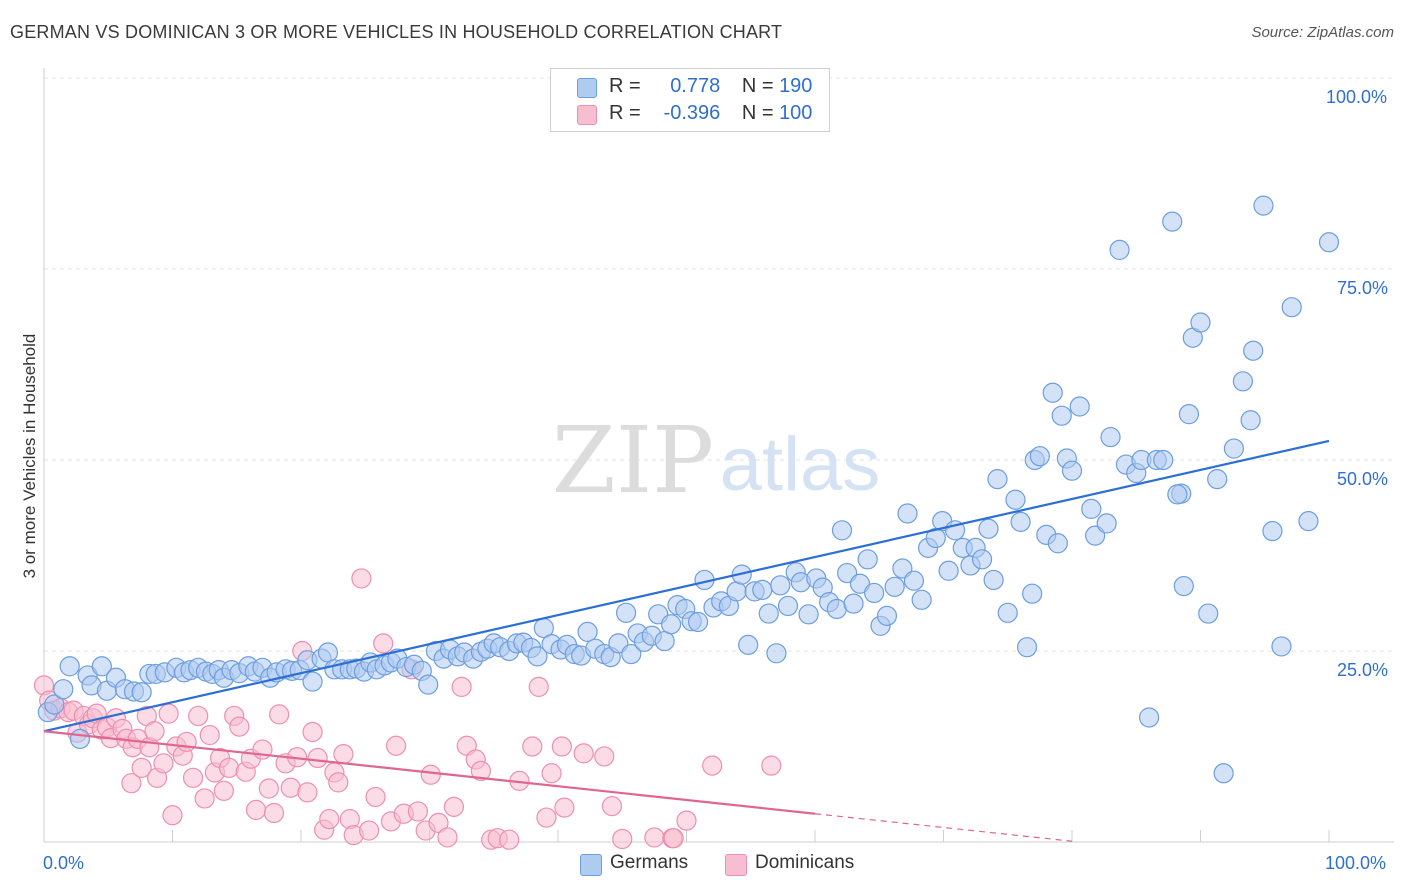 The image size is (1406, 892). I want to click on y-tick-label: 25.0%, so click(1363, 670).